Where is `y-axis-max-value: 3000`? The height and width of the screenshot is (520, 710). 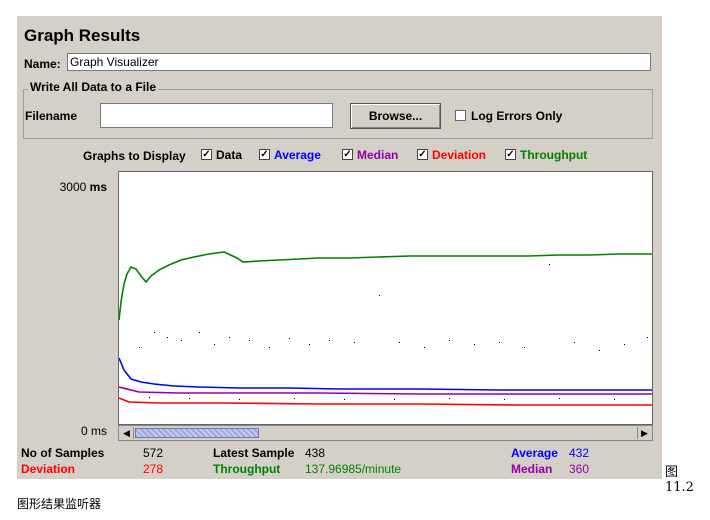
y-axis-max-value: 3000 is located at coordinates (73, 187).